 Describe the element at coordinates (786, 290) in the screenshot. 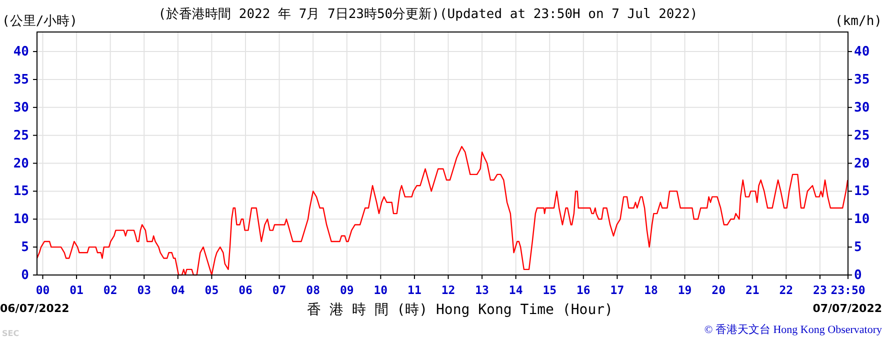

I see `x-tick-label: 22` at that location.